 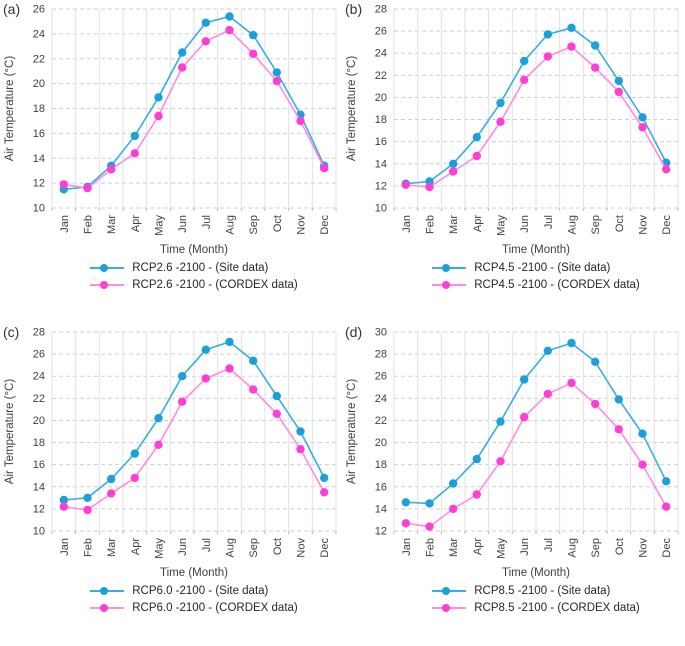 I want to click on y-tick-label: 18, so click(x=381, y=120).